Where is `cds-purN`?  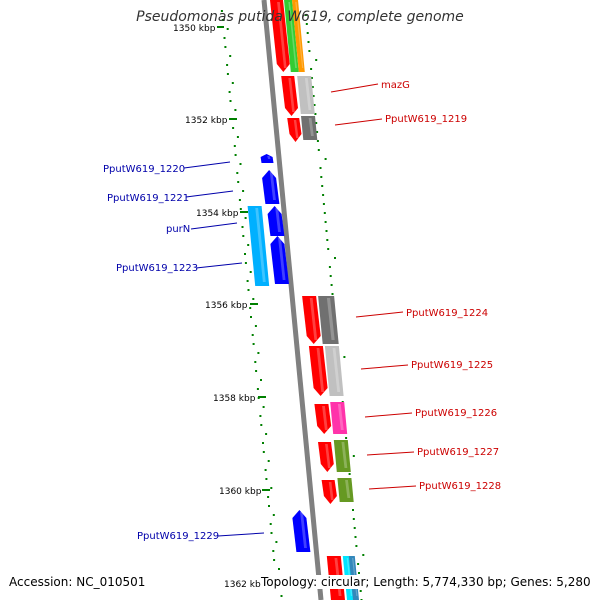
cds-purN is located at coordinates (276, 221).